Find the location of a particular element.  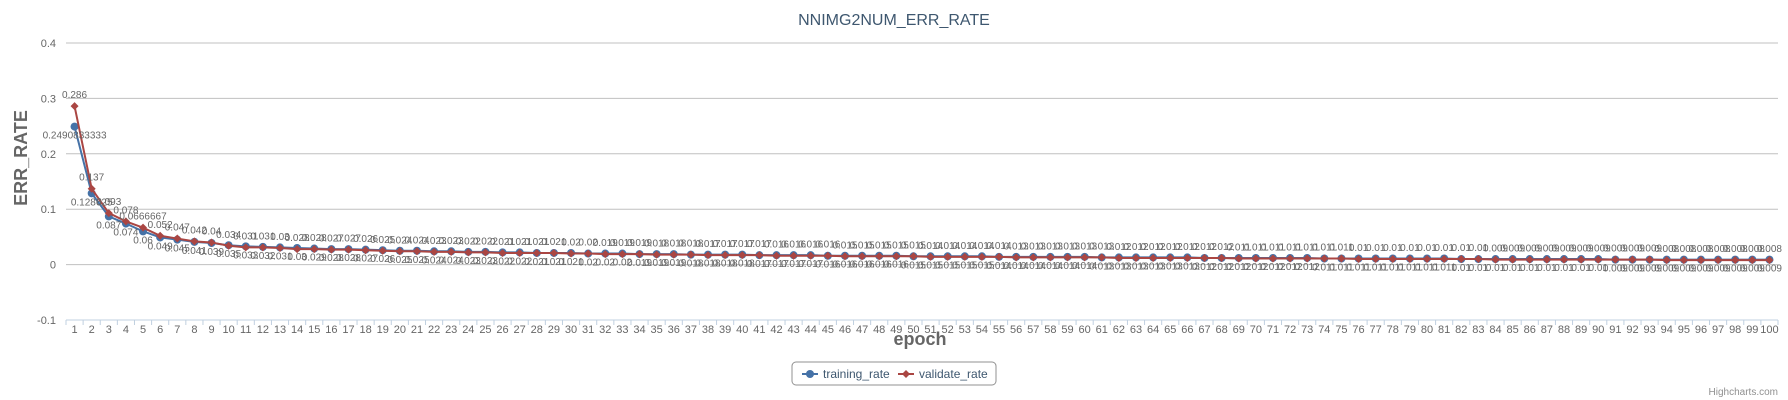

x-tick-label: 24 is located at coordinates (468, 330).